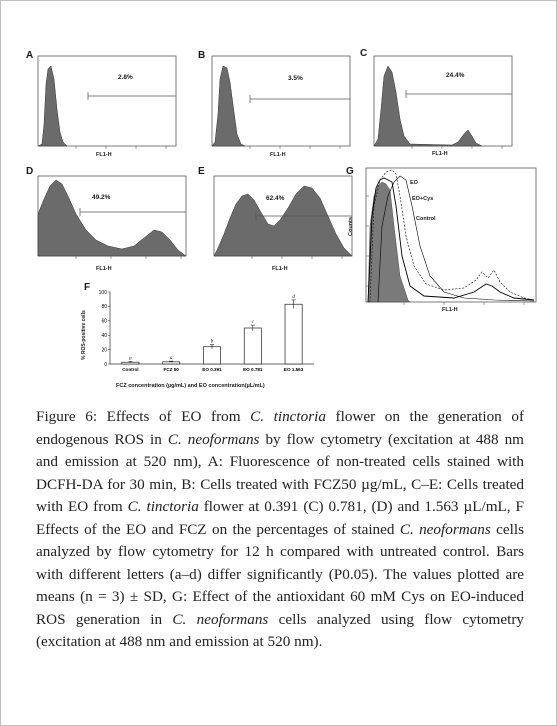 The image size is (557, 726). I want to click on caption-text-1: Effects of EO from, so click(174, 416).